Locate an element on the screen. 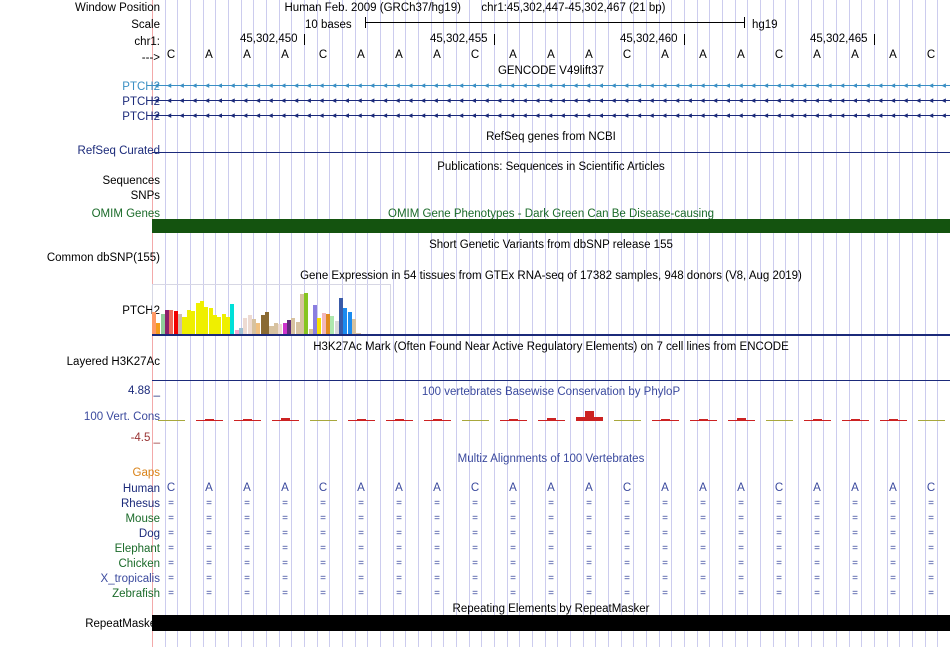  species-label-zebrafish: Zebrafish is located at coordinates (136, 594).